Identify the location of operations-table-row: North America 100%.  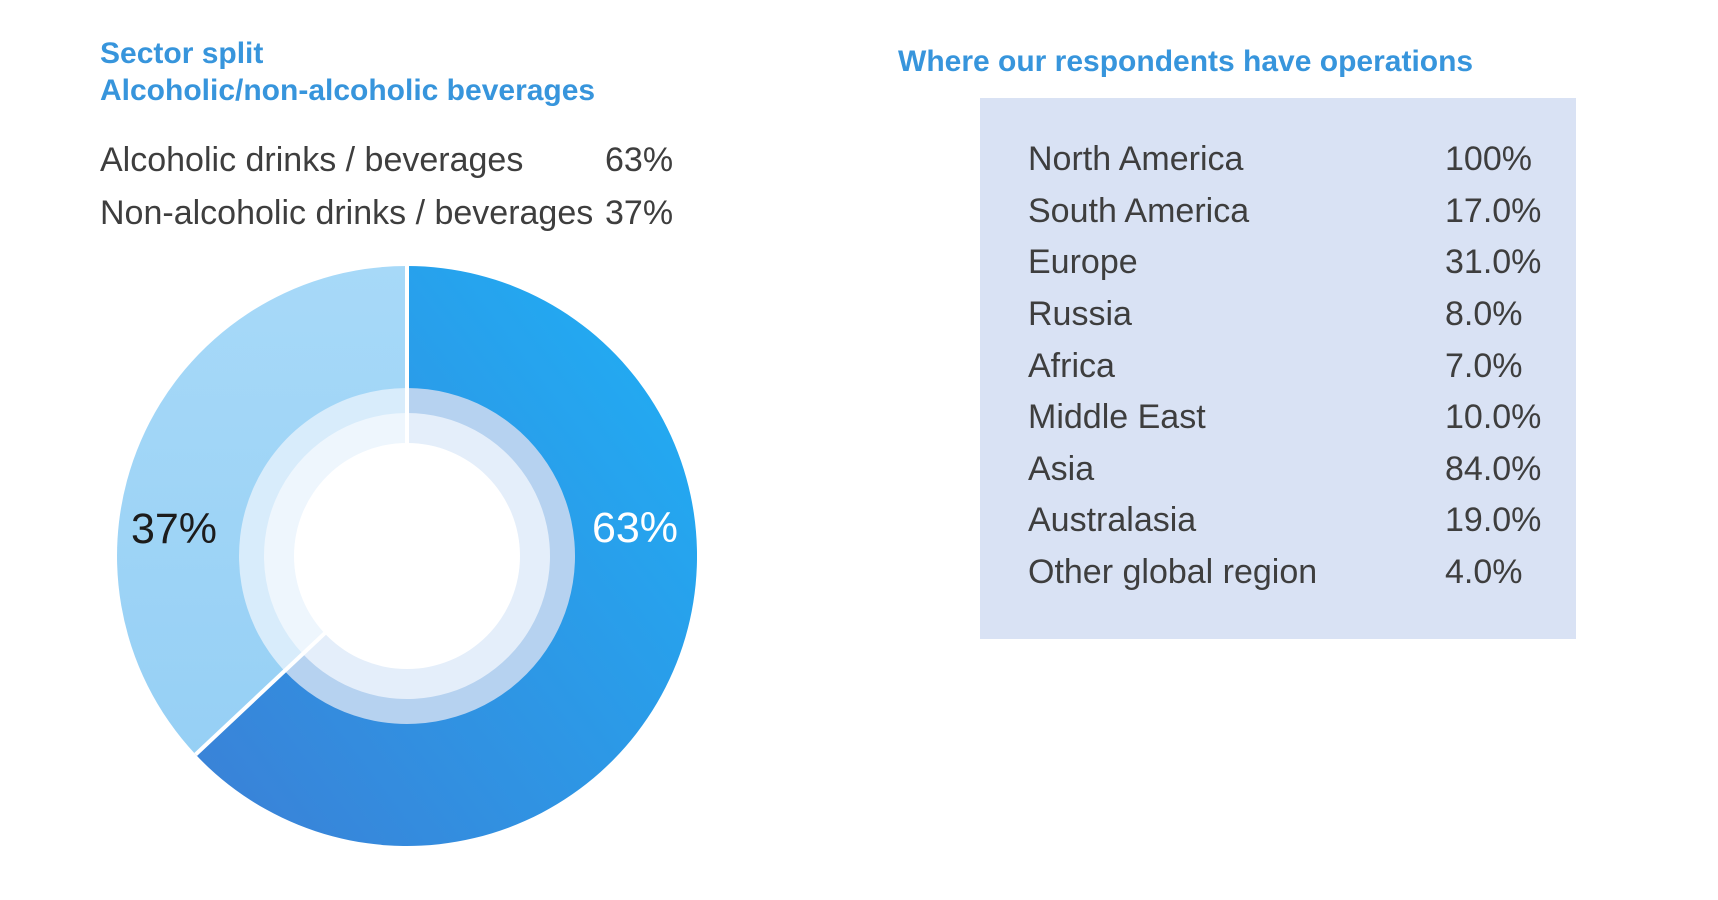
(1302, 160).